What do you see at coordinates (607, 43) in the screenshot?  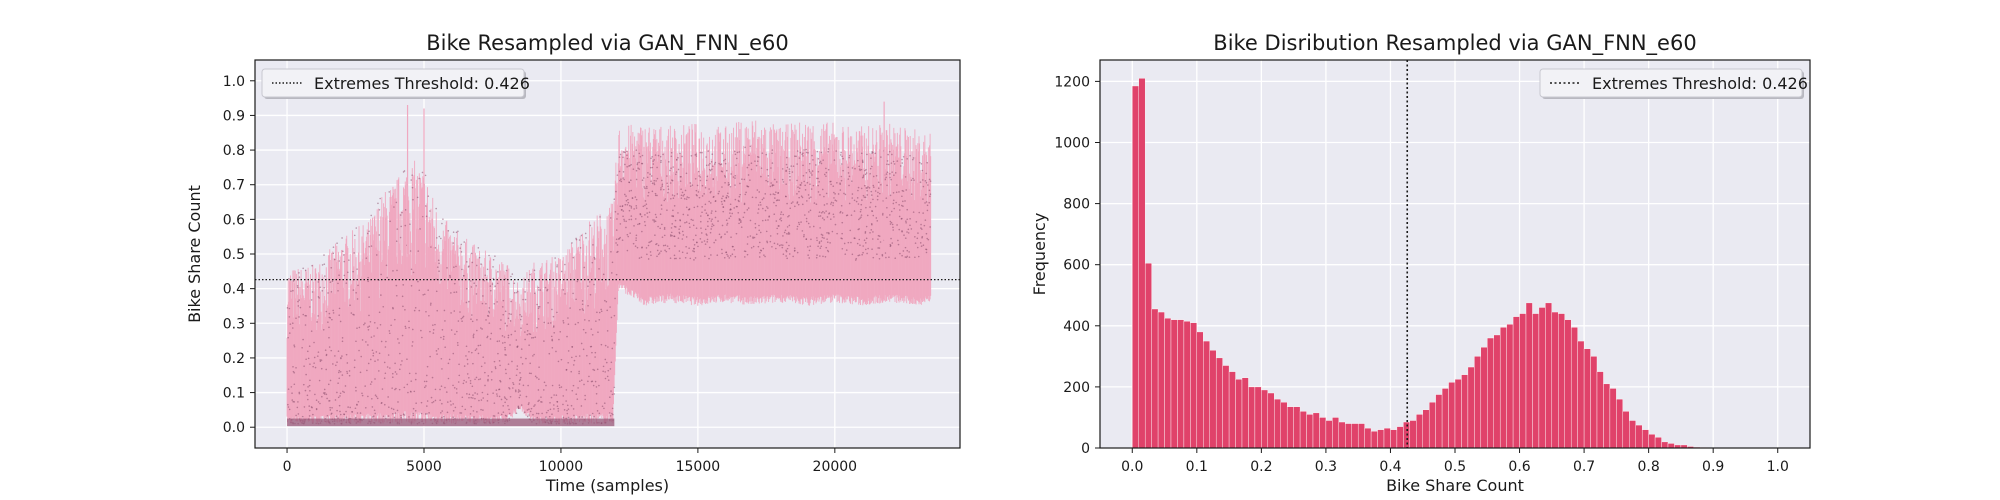 I see `chart-title: Bike Resampled via GAN_FNN_e60` at bounding box center [607, 43].